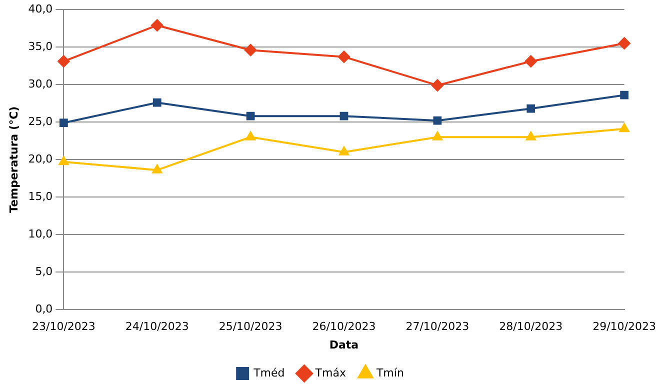 The image size is (659, 391). Describe the element at coordinates (157, 327) in the screenshot. I see `x-tick-label: 24/10/2023` at that location.